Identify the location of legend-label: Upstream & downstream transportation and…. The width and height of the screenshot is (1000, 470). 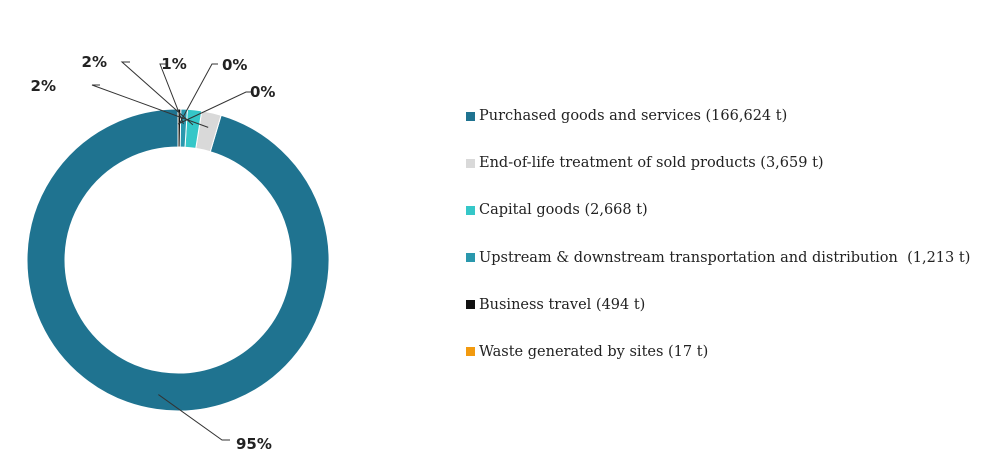
(725, 257).